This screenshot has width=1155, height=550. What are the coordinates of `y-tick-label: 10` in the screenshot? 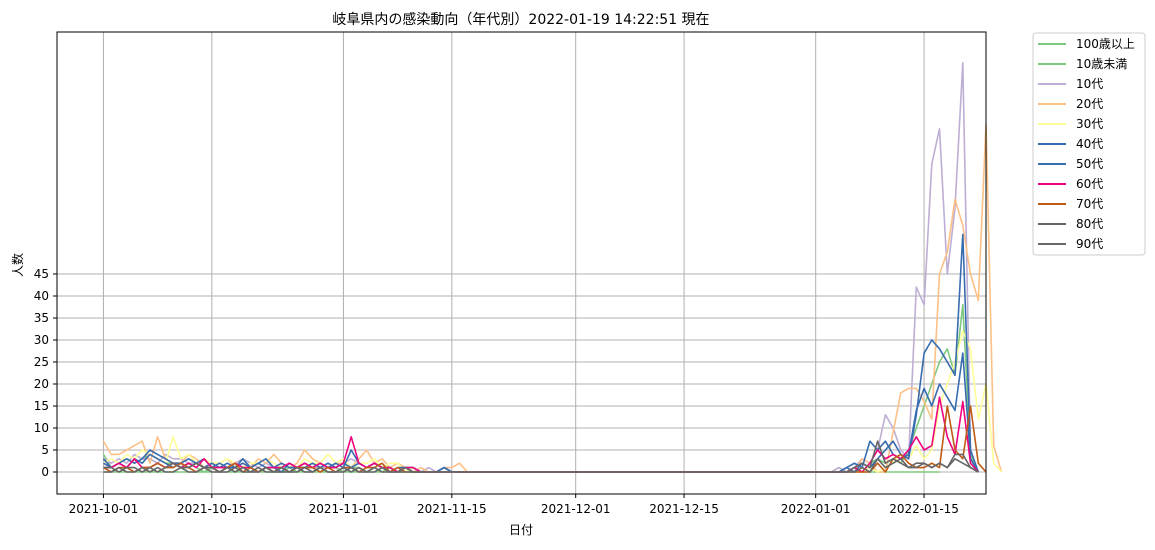 It's located at (41, 428).